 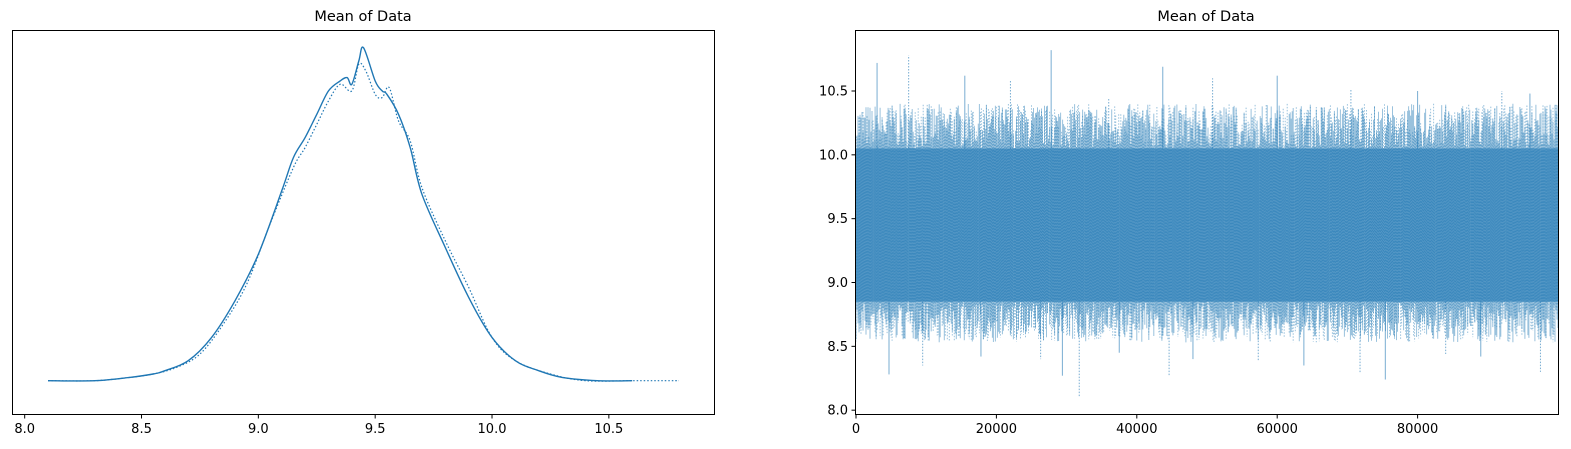 What do you see at coordinates (141, 429) in the screenshot?
I see `density-x-tick-label: 8.5` at bounding box center [141, 429].